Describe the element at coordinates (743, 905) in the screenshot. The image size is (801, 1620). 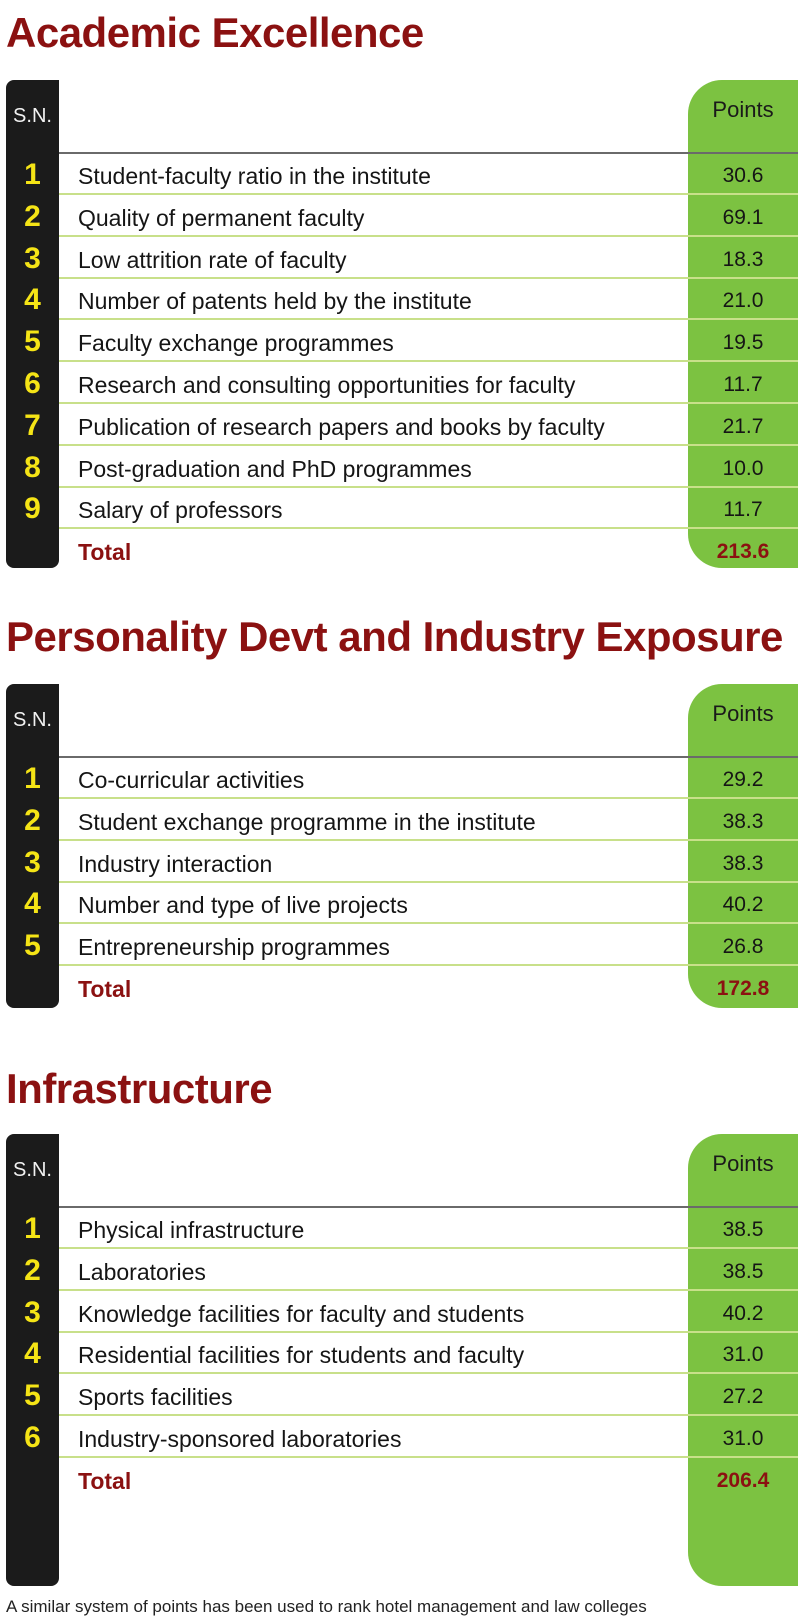
I see `points-value: 40.2` at that location.